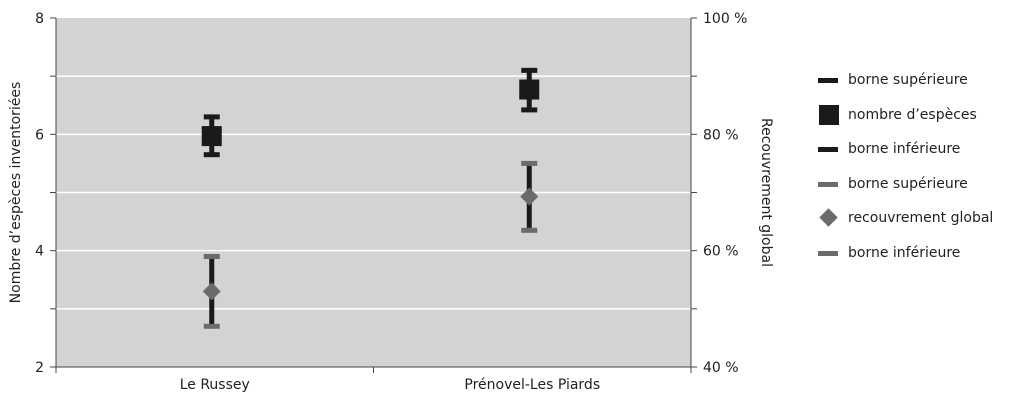 The width and height of the screenshot is (1017, 396). I want to click on y-tick-label: 2, so click(39, 368).